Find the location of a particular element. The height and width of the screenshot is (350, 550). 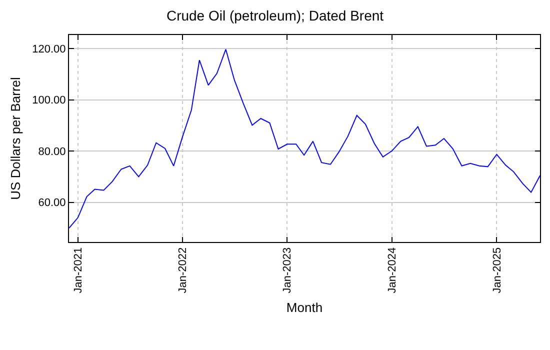

x-axis-title: Month is located at coordinates (304, 307).